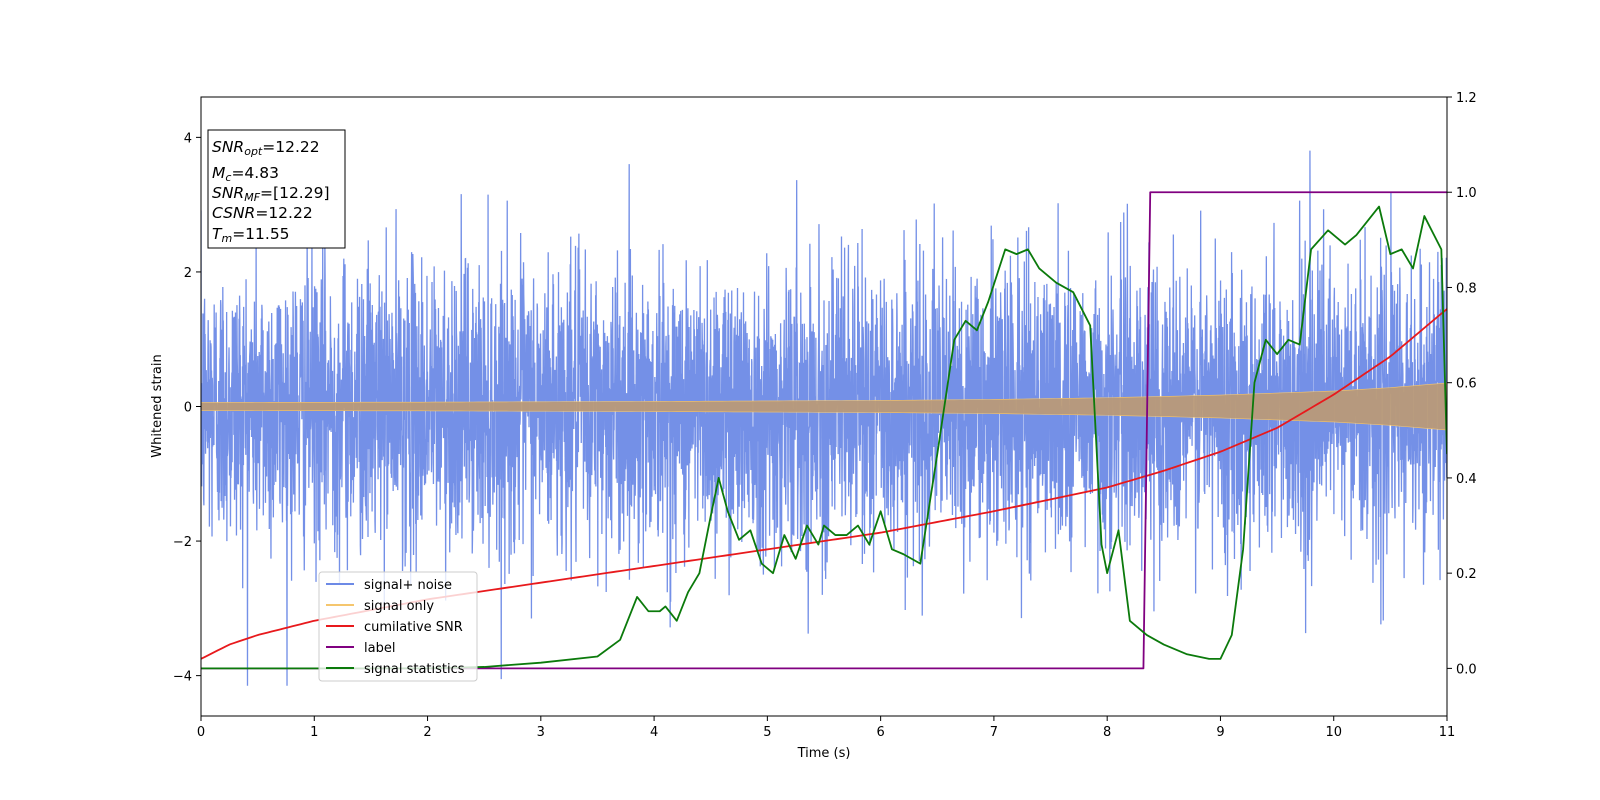 The image size is (1600, 800). I want to click on legend-label-signal: signal only, so click(399, 606).